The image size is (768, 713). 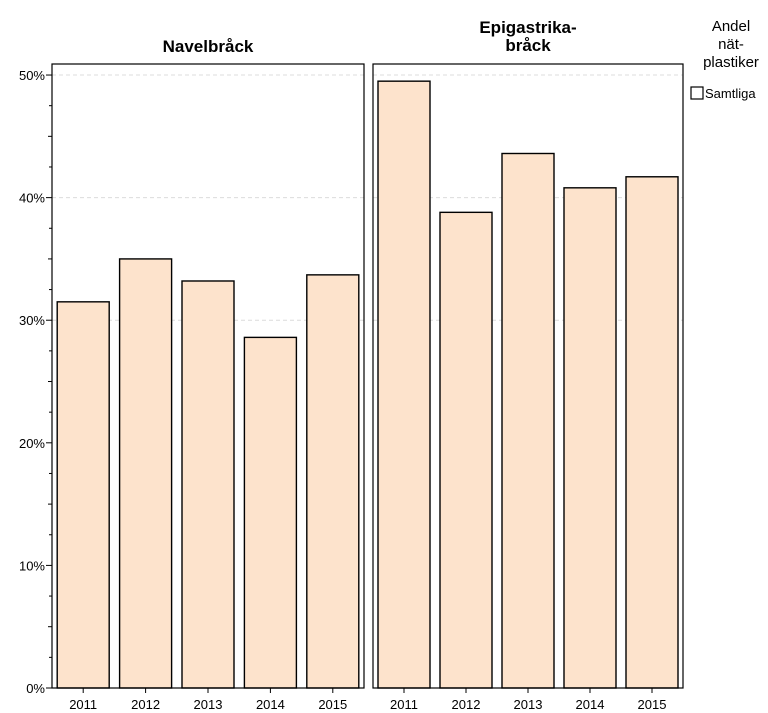 I want to click on y-tick-label: 10%, so click(x=32, y=565).